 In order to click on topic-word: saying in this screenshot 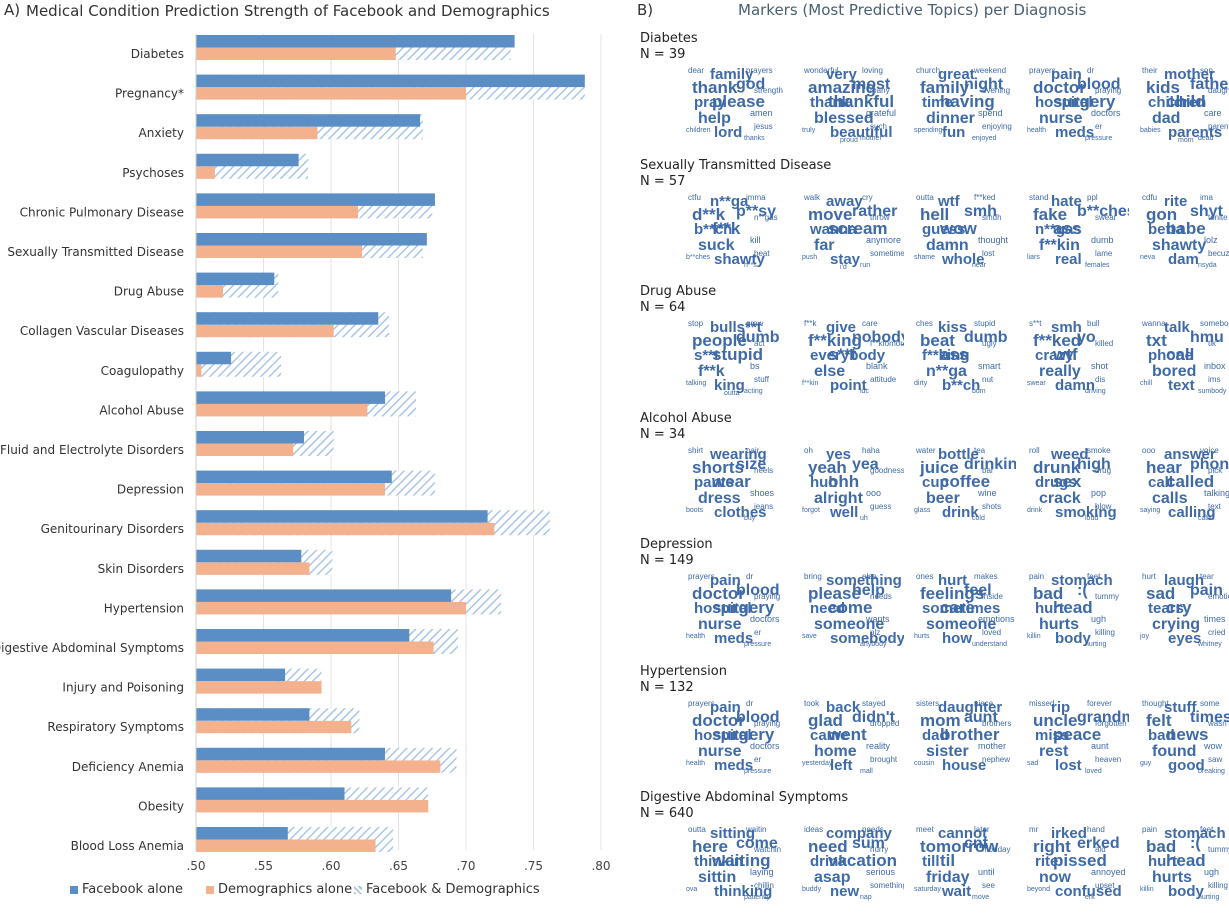, I will do `click(1150, 510)`.